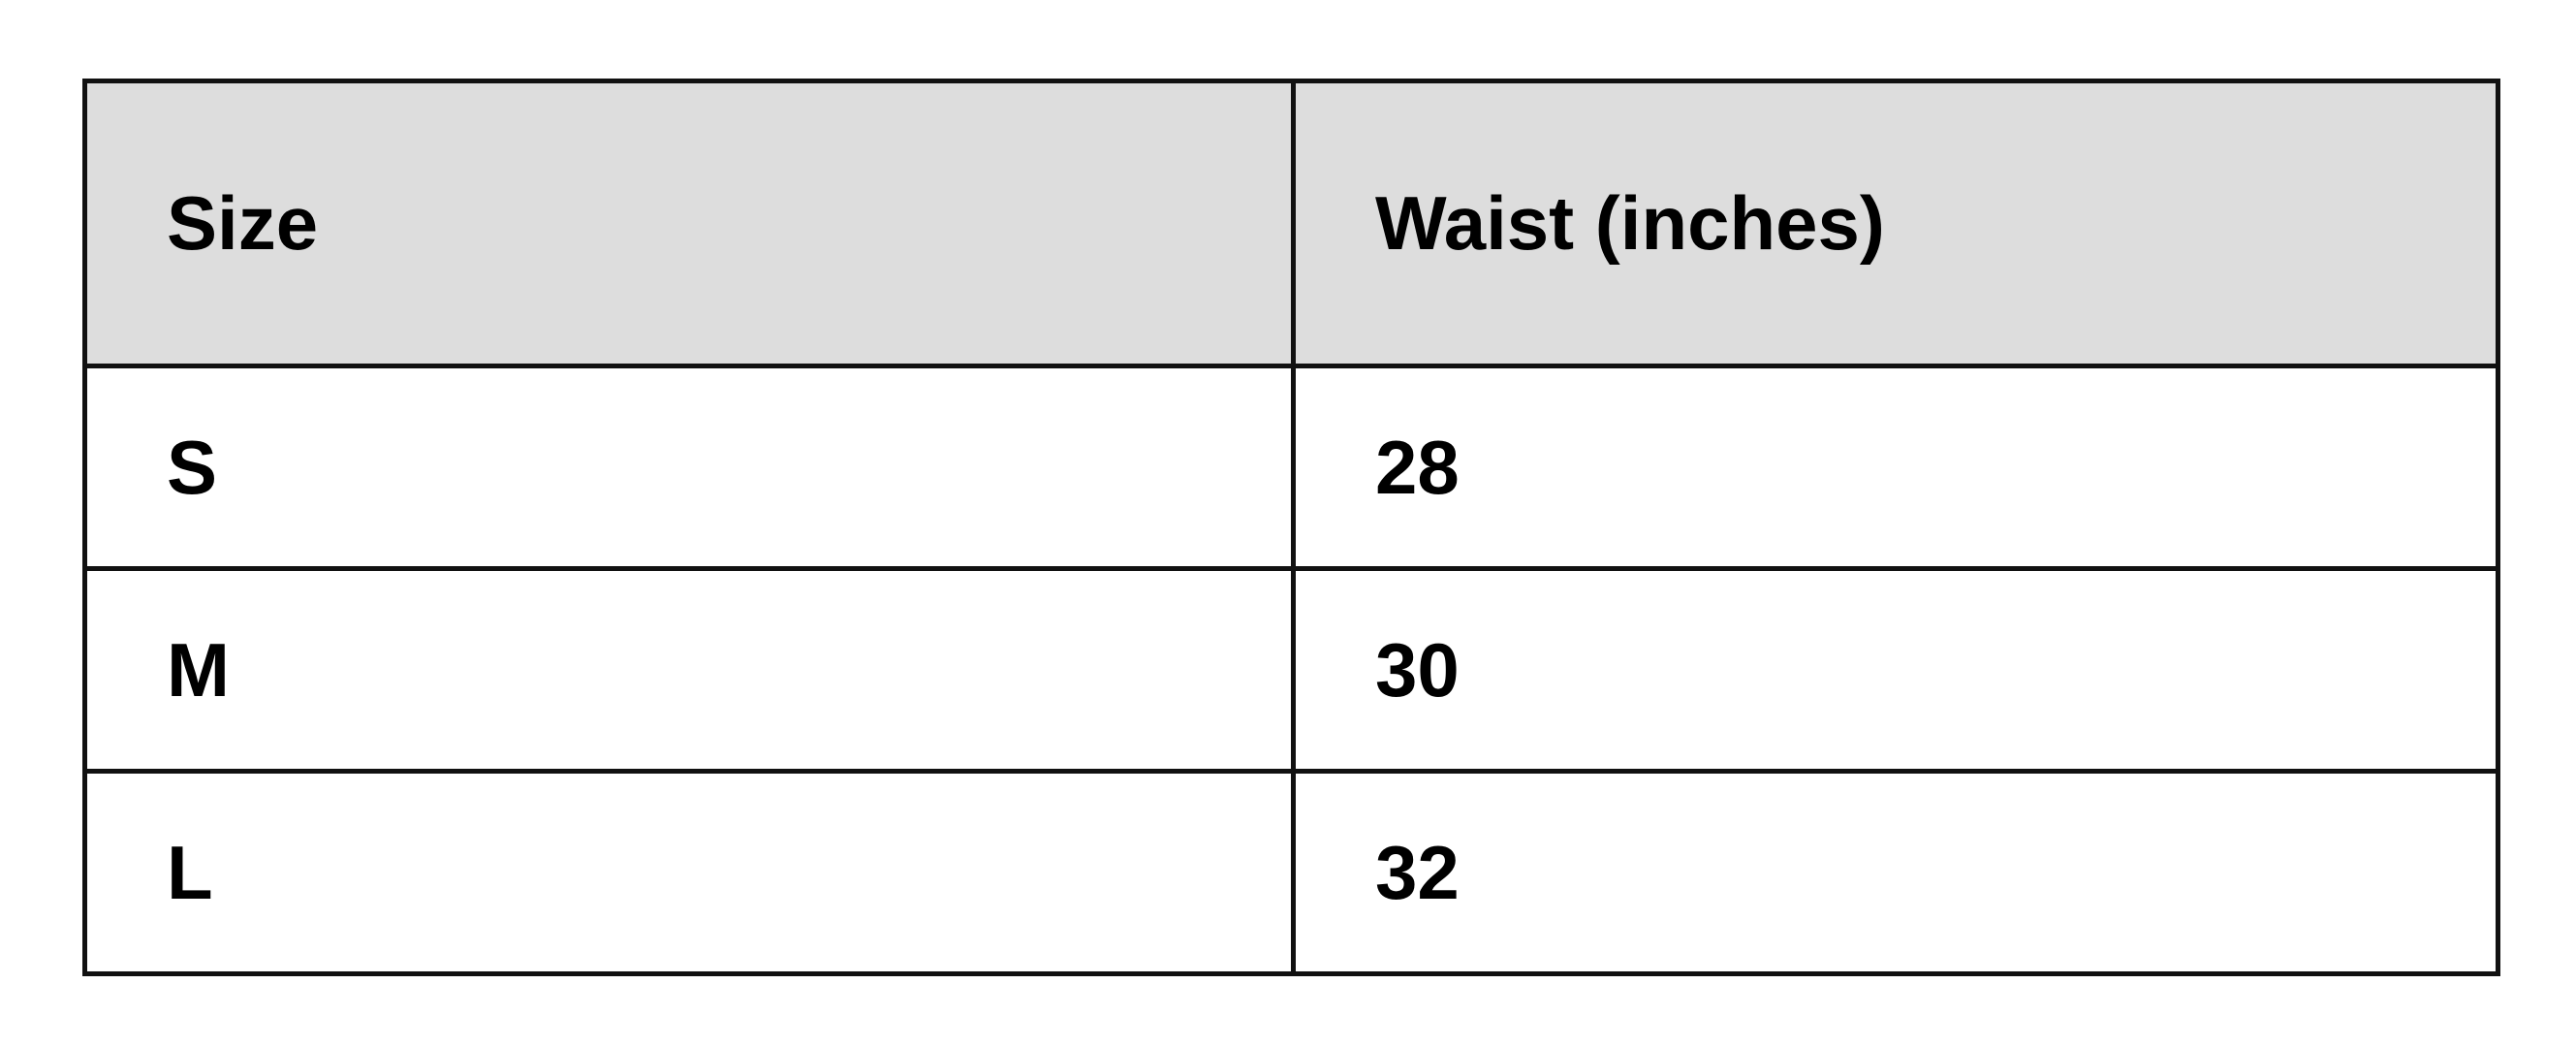 Image resolution: width=2576 pixels, height=1047 pixels. Describe the element at coordinates (1895, 872) in the screenshot. I see `cell-waist: 32` at that location.